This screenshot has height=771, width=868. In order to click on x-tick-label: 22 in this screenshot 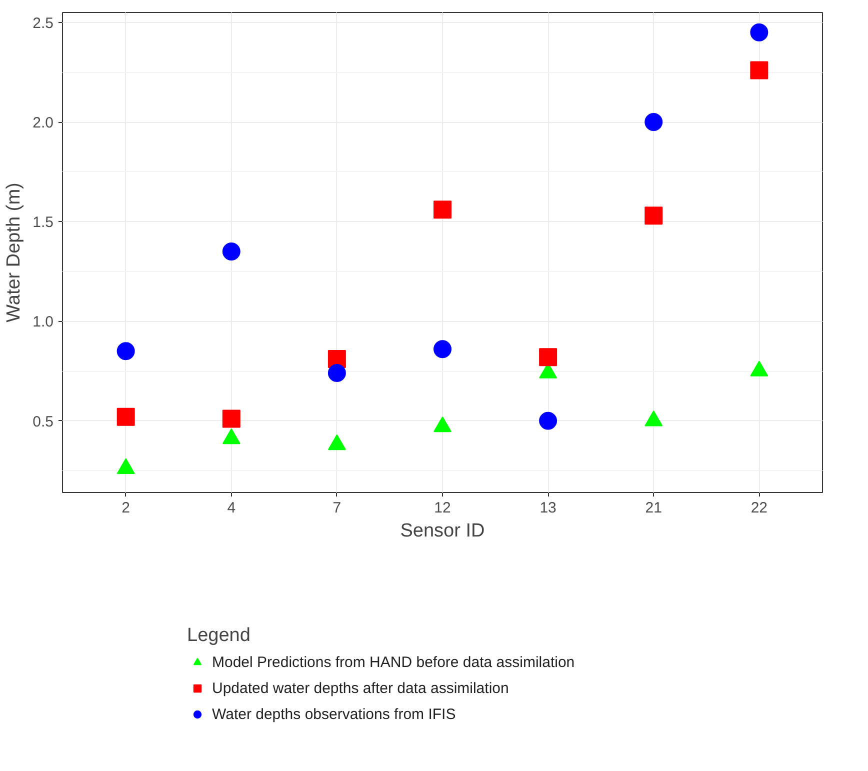, I will do `click(759, 508)`.